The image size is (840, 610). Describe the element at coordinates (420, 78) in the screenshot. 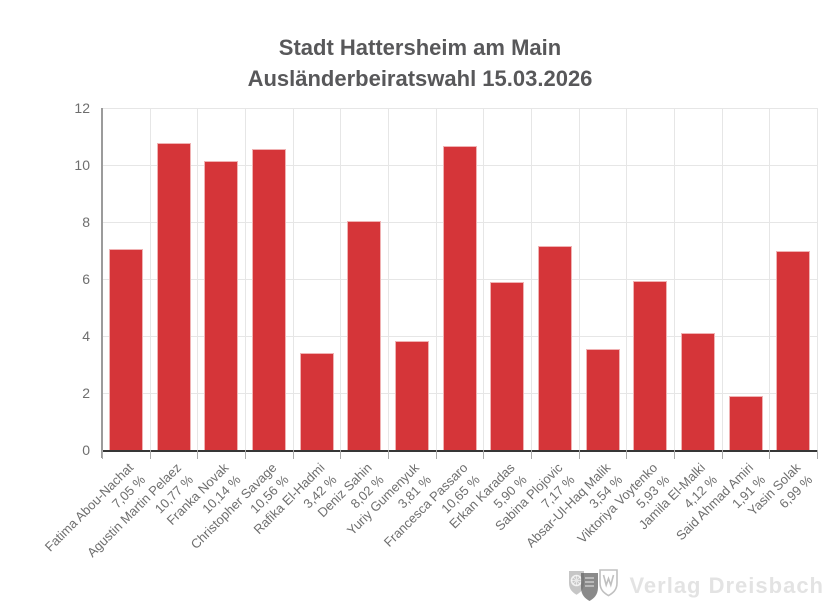

I see `chart-title-line2: Ausländerbeiratswahl 15.03.2026` at that location.